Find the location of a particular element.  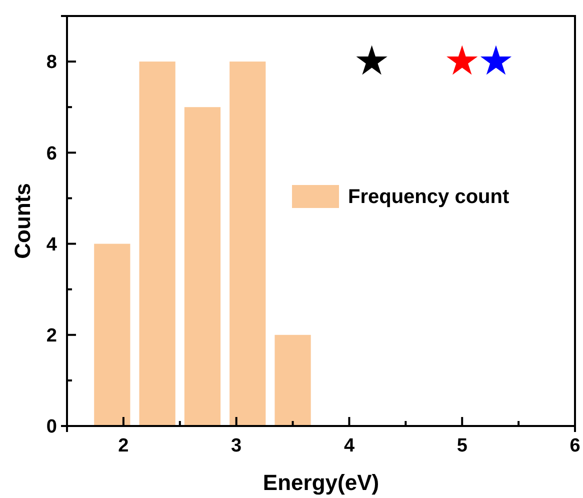

legend-label: Frequency count is located at coordinates (429, 197).